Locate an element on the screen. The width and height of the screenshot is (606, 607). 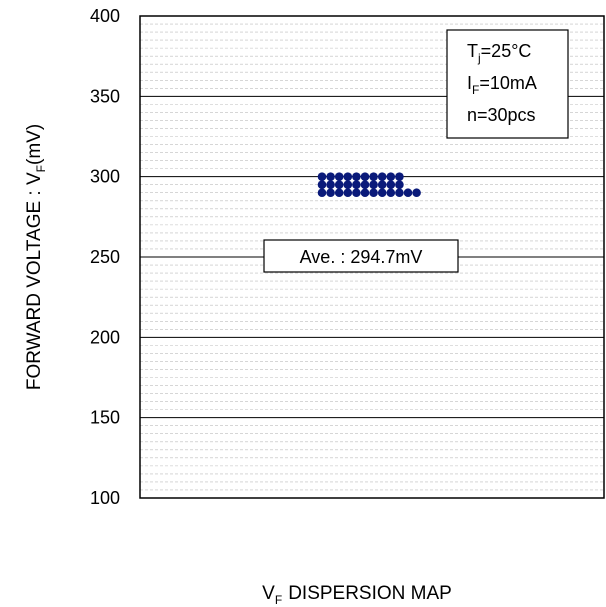
chart-title: VF DISPERSION MAP is located at coordinates (357, 595).